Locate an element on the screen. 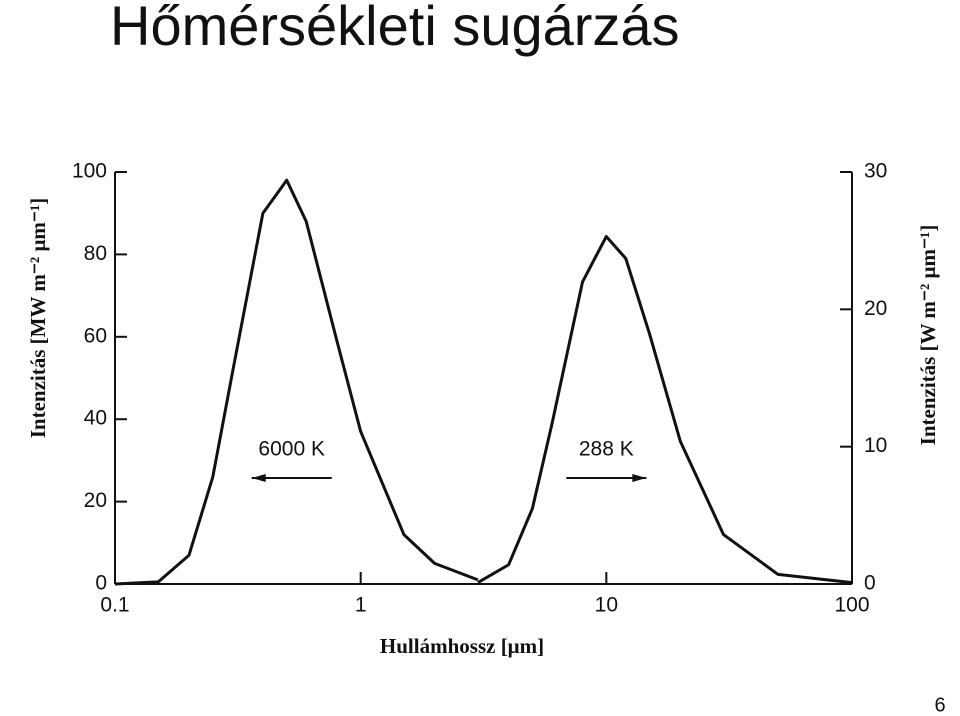 This screenshot has height=716, width=960. y-tick-label: 20 is located at coordinates (95, 500).